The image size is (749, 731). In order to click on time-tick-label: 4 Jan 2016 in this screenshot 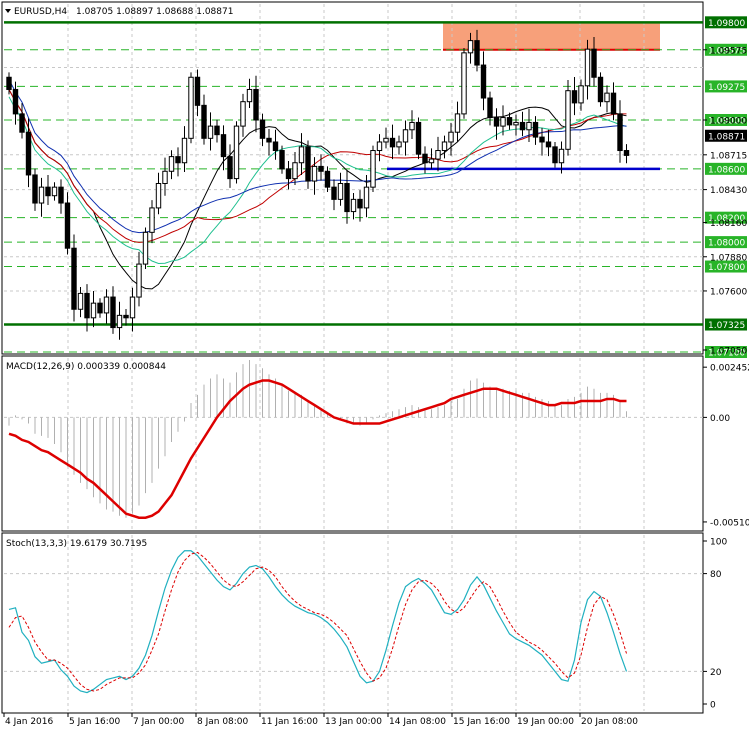, I will do `click(29, 722)`.